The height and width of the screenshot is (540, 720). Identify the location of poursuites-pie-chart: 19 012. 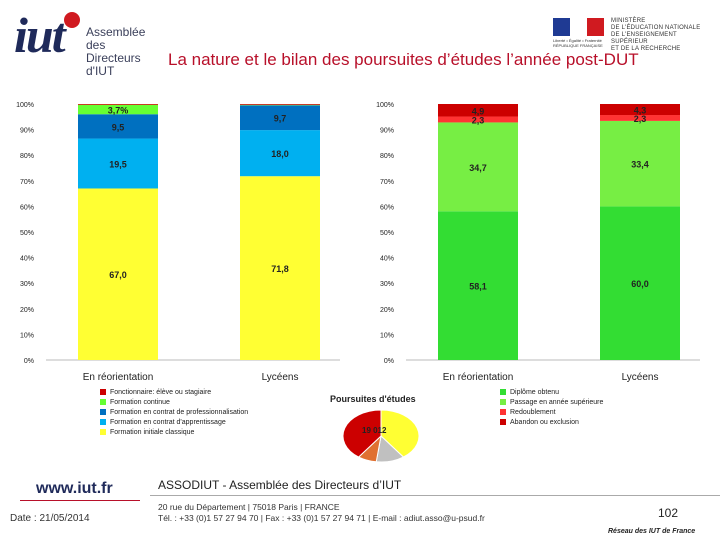
(381, 436).